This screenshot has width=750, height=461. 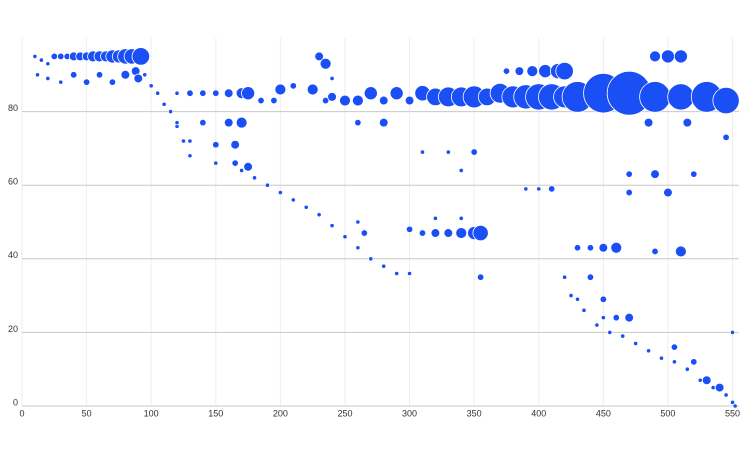 What do you see at coordinates (13, 329) in the screenshot?
I see `y-tick-label: 20` at bounding box center [13, 329].